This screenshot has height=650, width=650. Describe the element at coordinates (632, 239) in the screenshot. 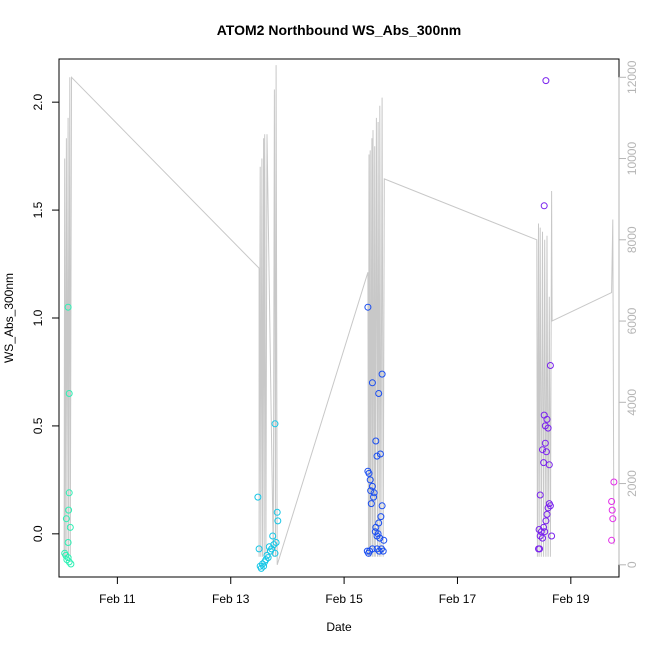

I see `y-right-tick-label: 8000` at that location.